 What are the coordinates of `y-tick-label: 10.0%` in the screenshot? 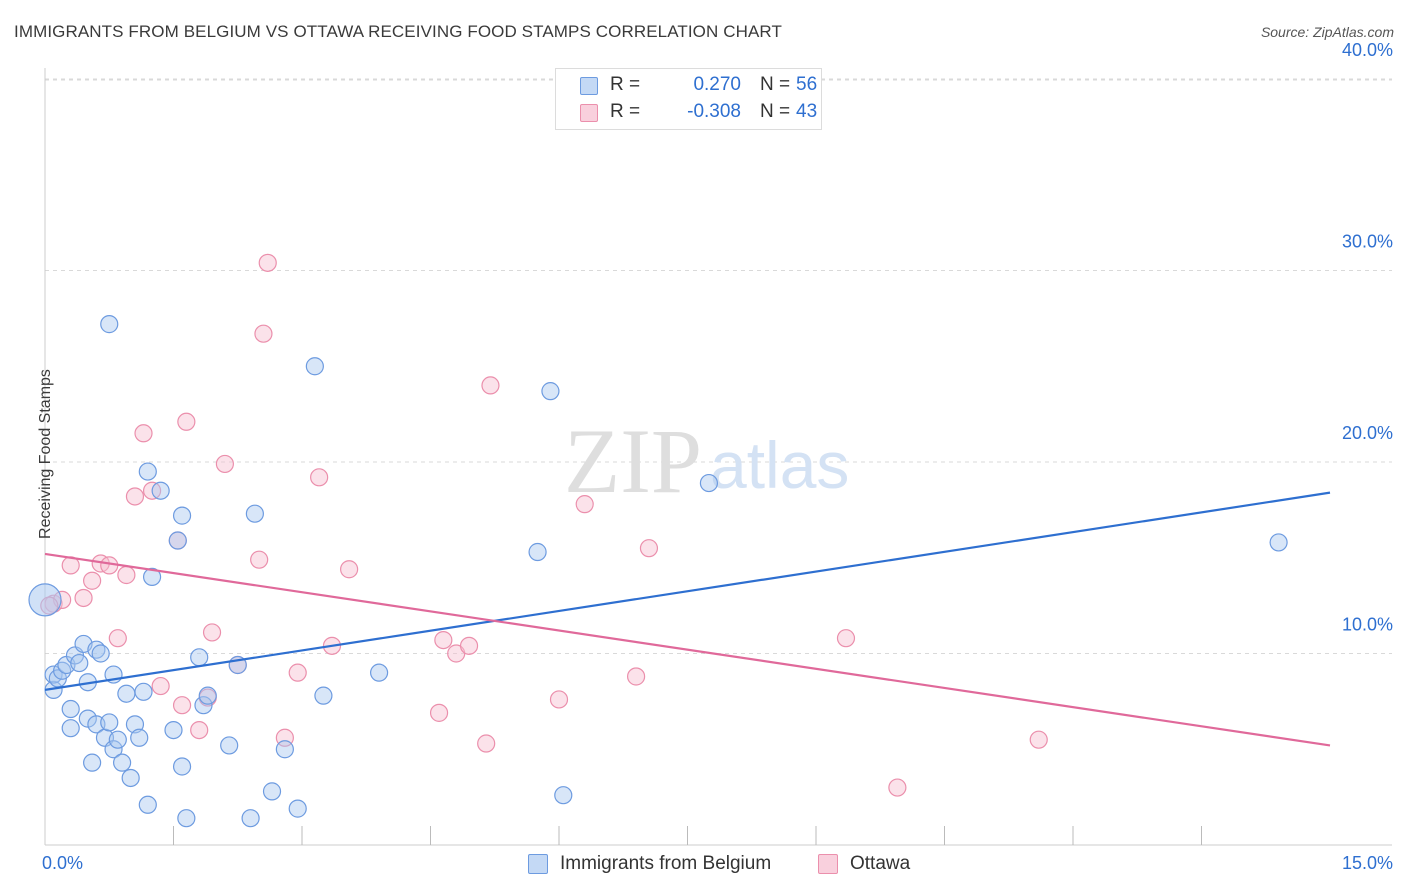 It's located at (1367, 625).